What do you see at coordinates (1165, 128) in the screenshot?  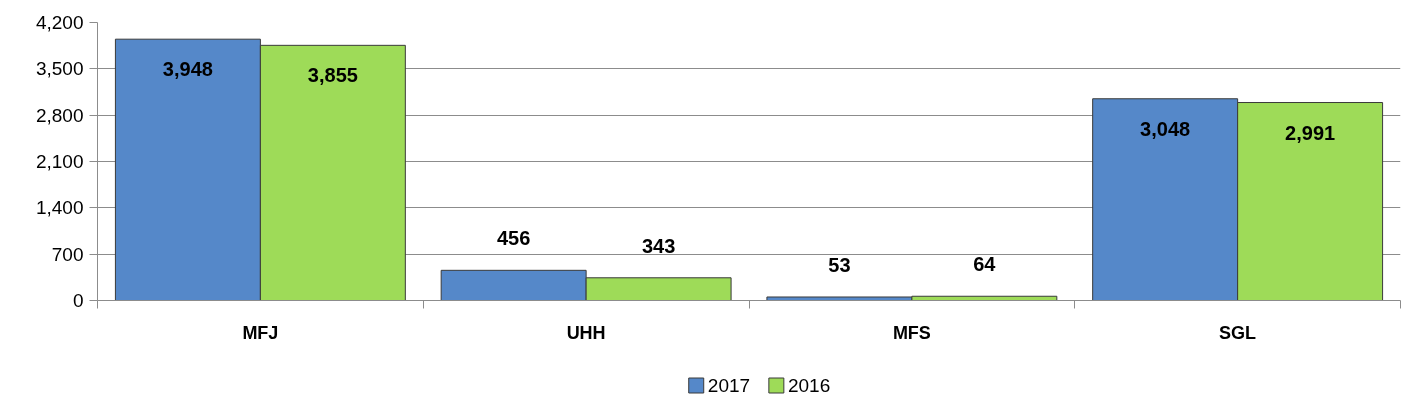 I see `data-label: 3,048` at bounding box center [1165, 128].